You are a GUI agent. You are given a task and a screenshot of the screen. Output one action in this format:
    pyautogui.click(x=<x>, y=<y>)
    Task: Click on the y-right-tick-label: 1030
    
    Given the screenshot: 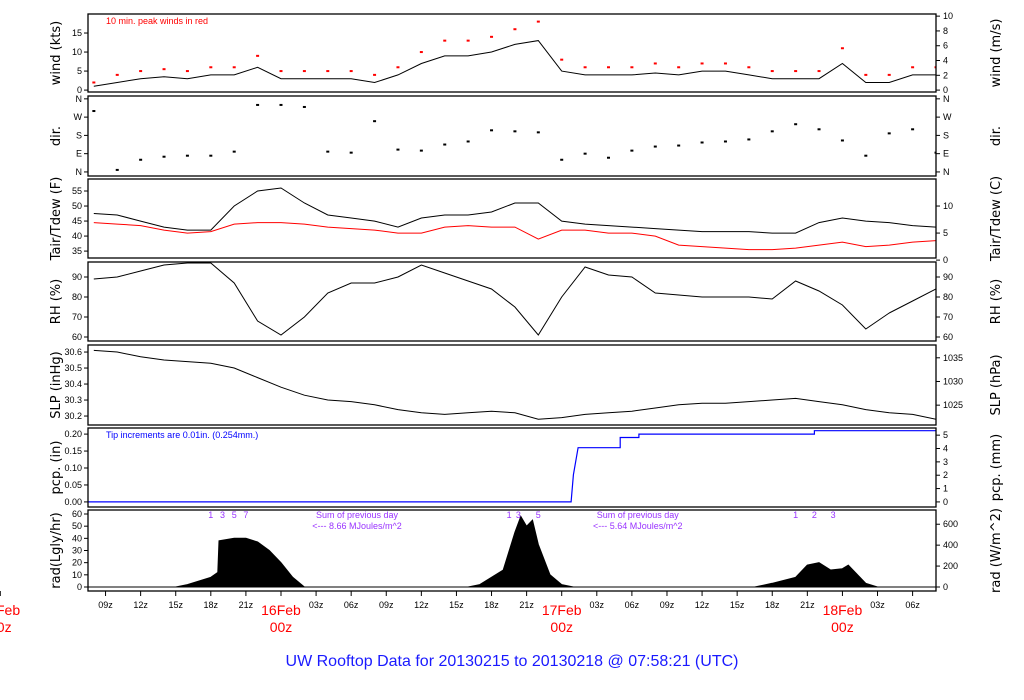 What is the action you would take?
    pyautogui.click(x=953, y=381)
    